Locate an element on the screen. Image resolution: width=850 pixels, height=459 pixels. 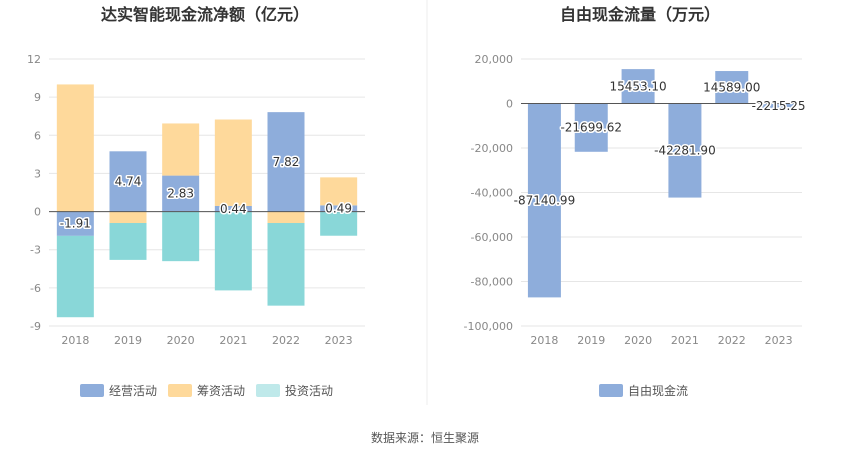
data-label: -21699.62 is located at coordinates (591, 128).